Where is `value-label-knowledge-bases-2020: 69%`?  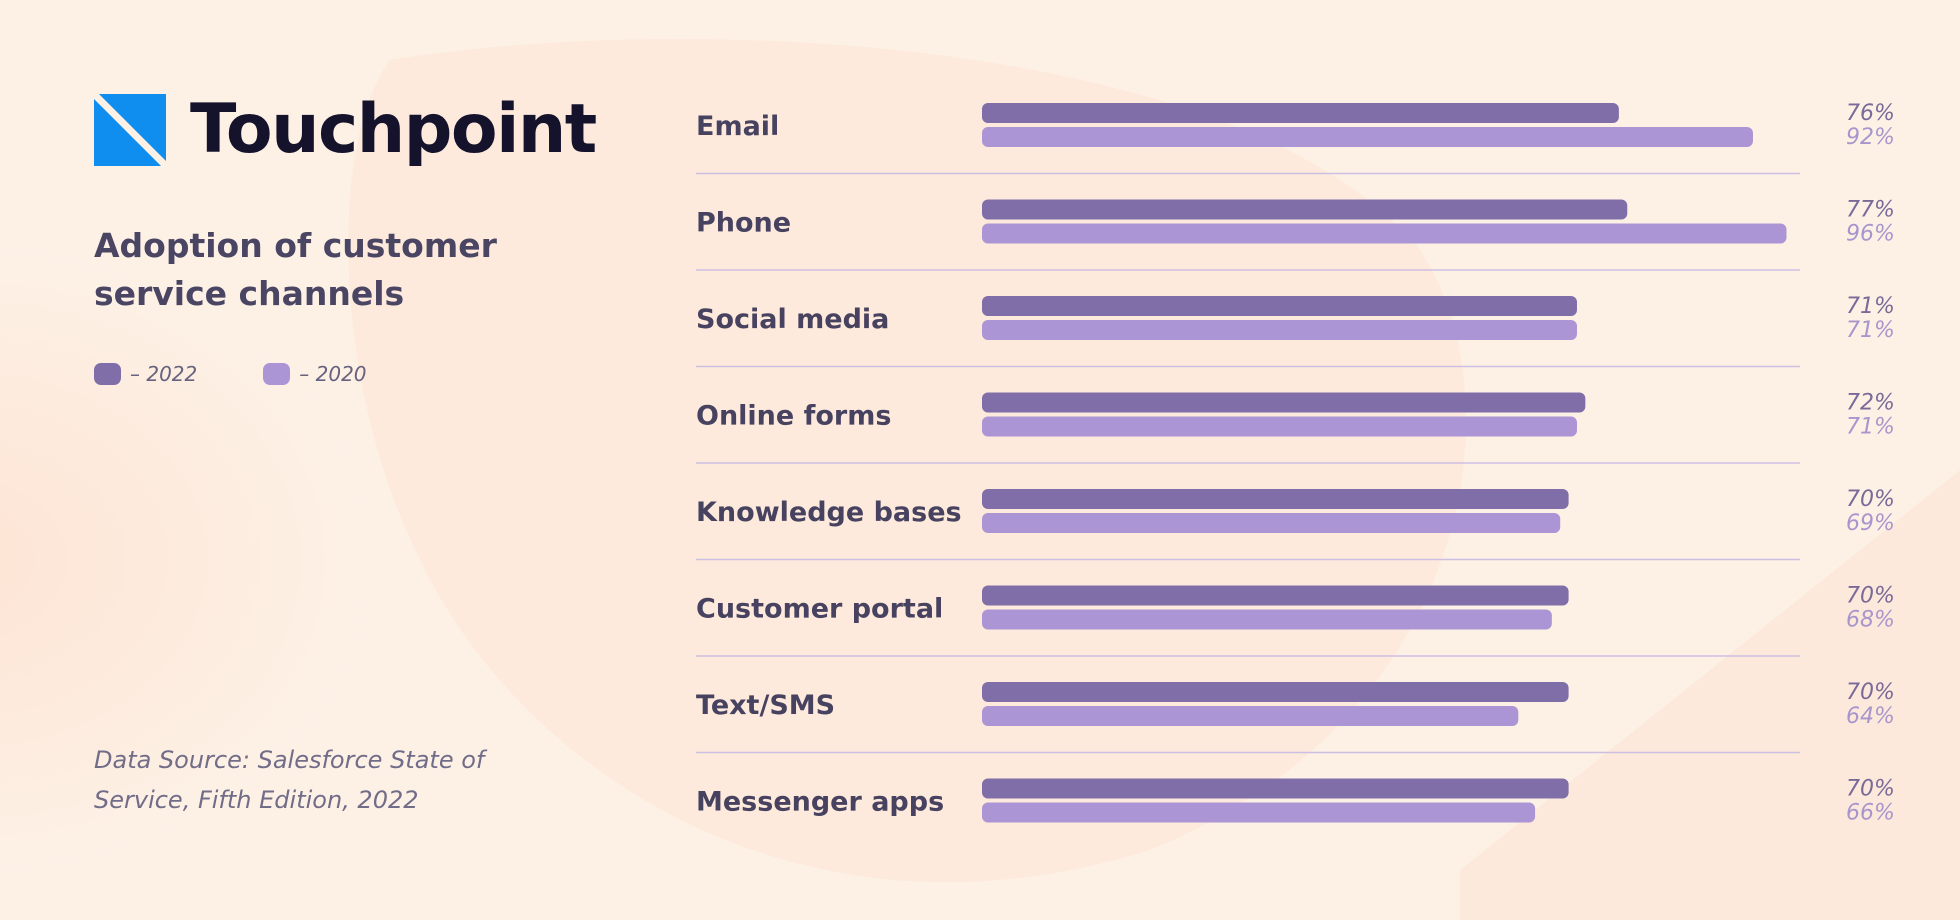 value-label-knowledge-bases-2020: 69% is located at coordinates (1870, 523).